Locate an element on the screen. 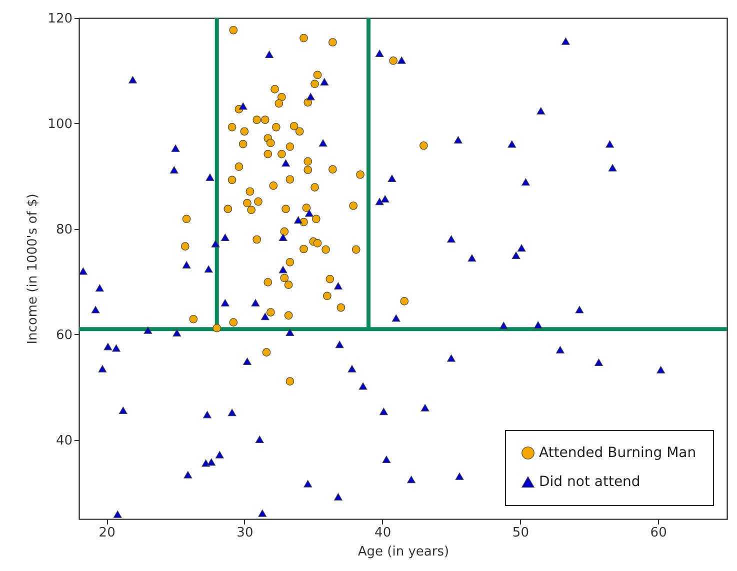 This screenshot has width=737, height=571. y-tick-label: 120 is located at coordinates (60, 19).